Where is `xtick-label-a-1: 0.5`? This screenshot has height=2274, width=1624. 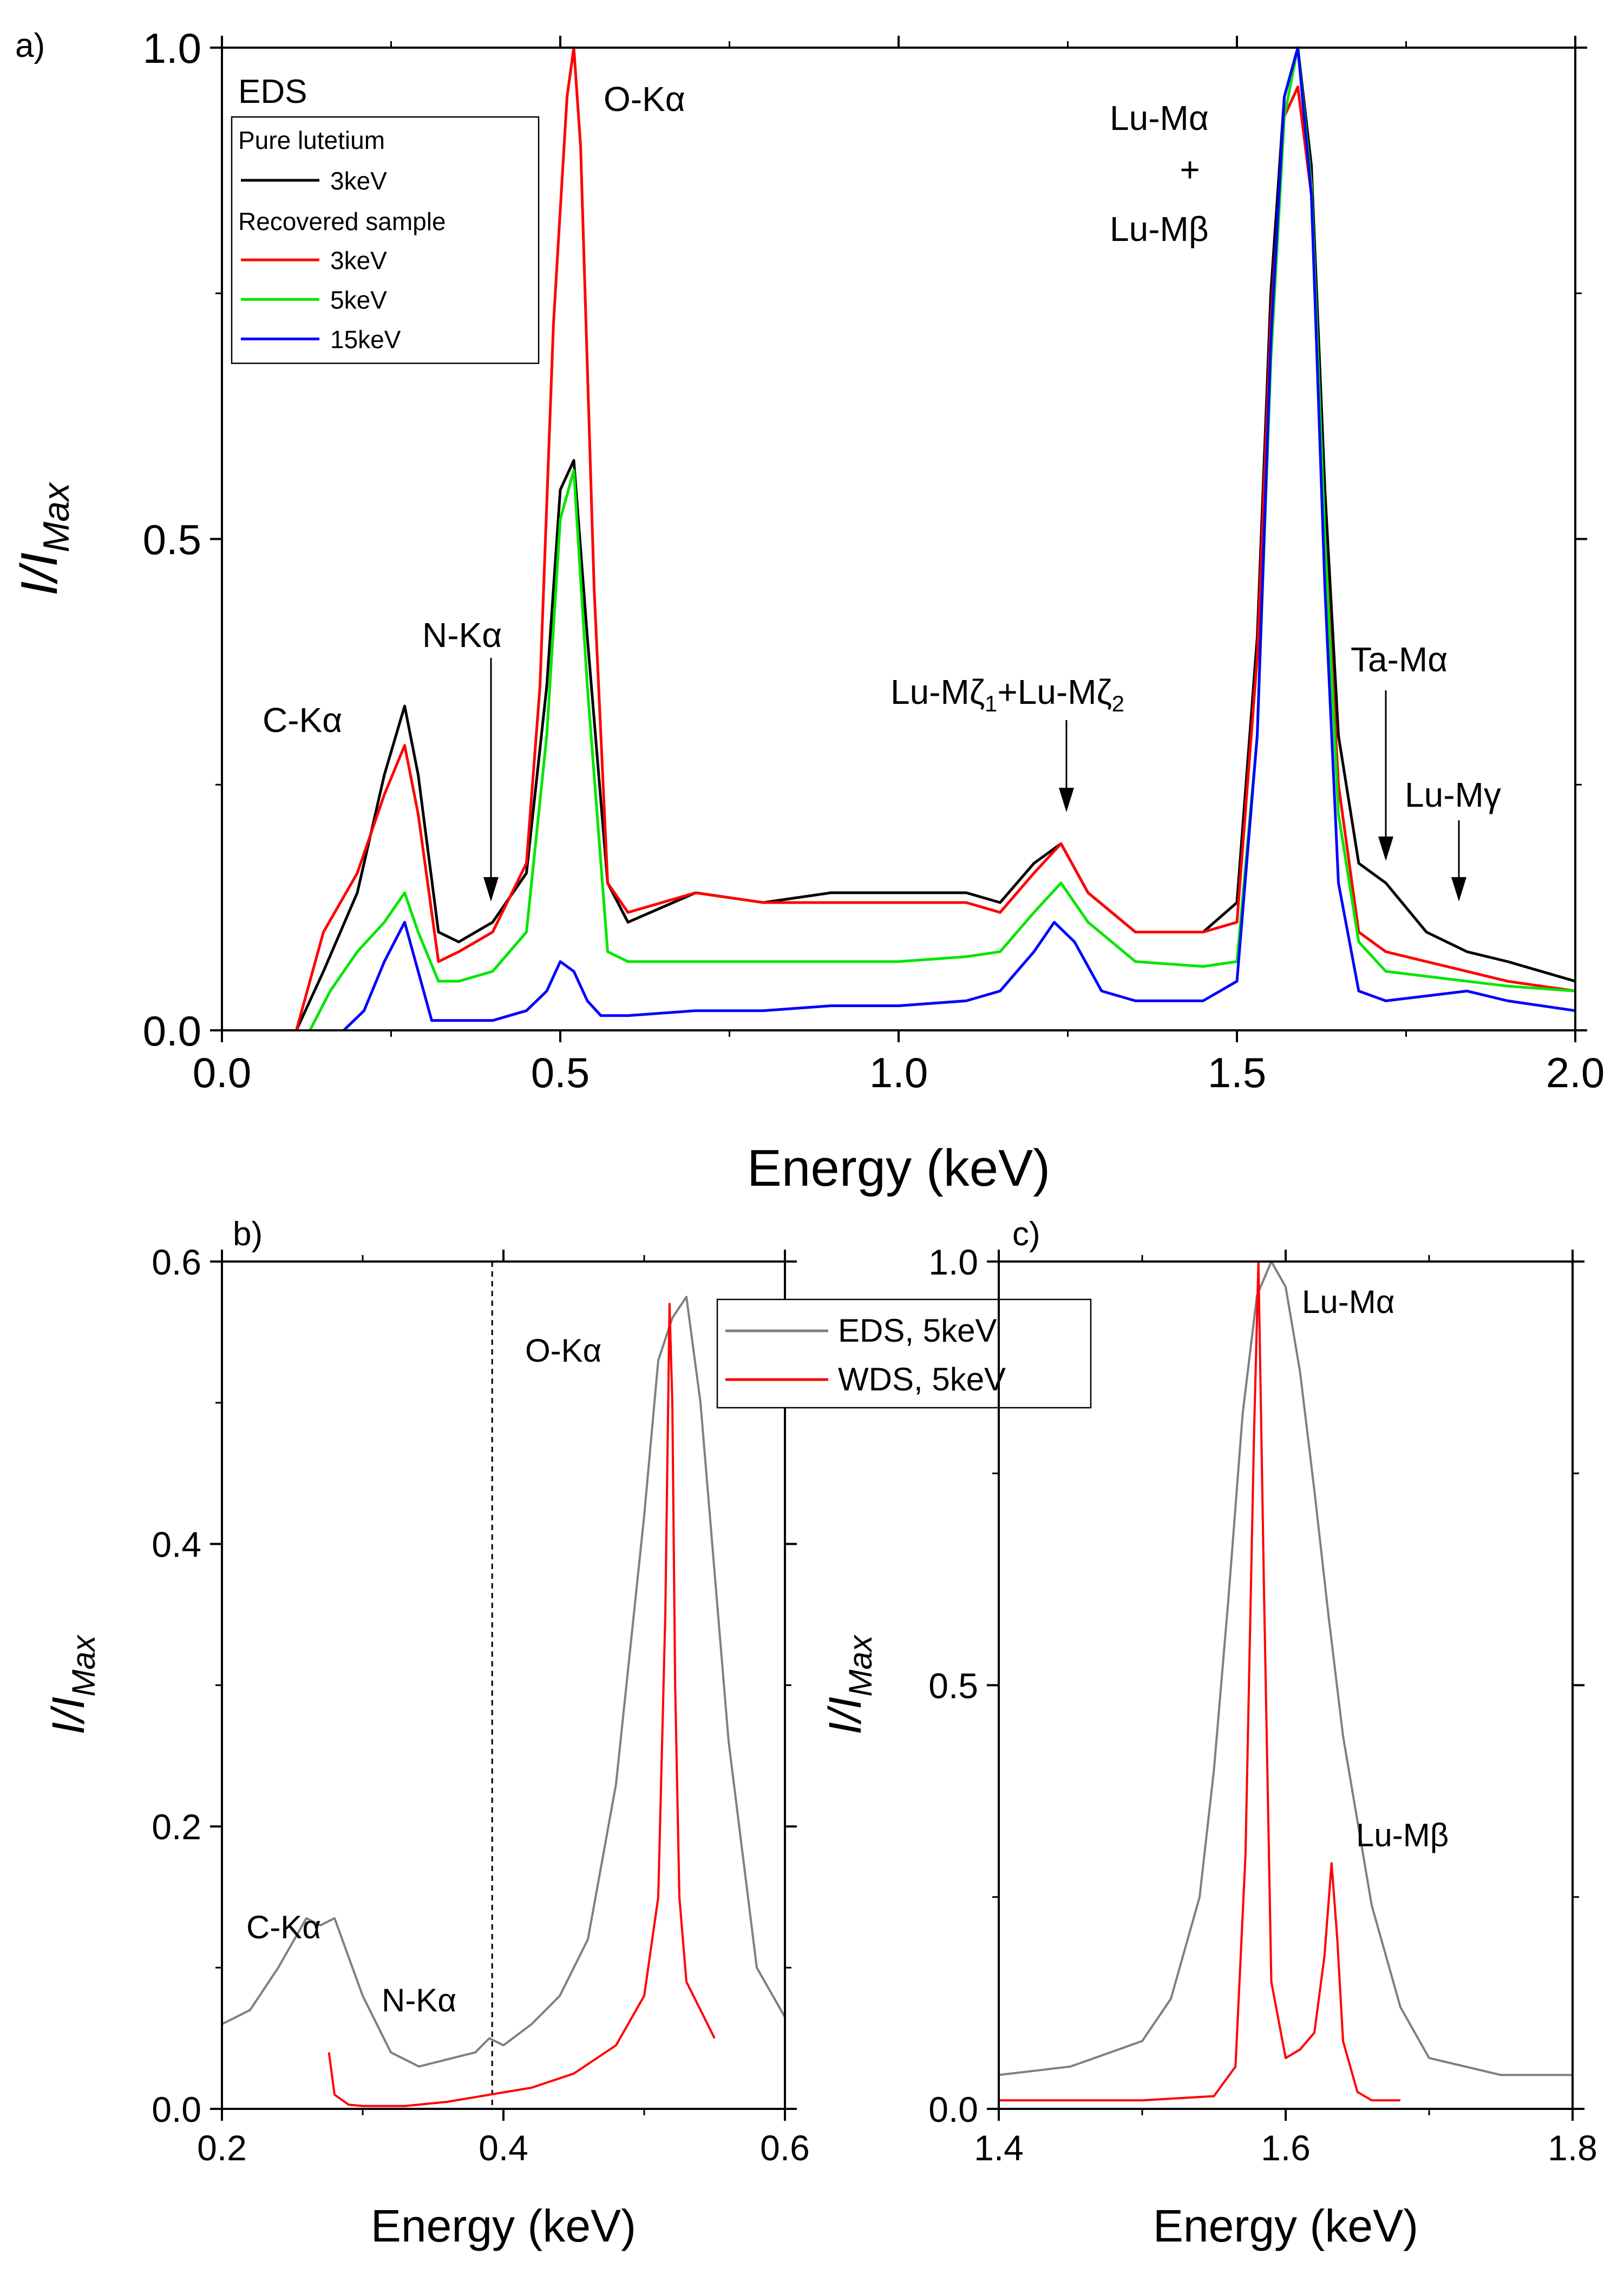 xtick-label-a-1: 0.5 is located at coordinates (560, 1073).